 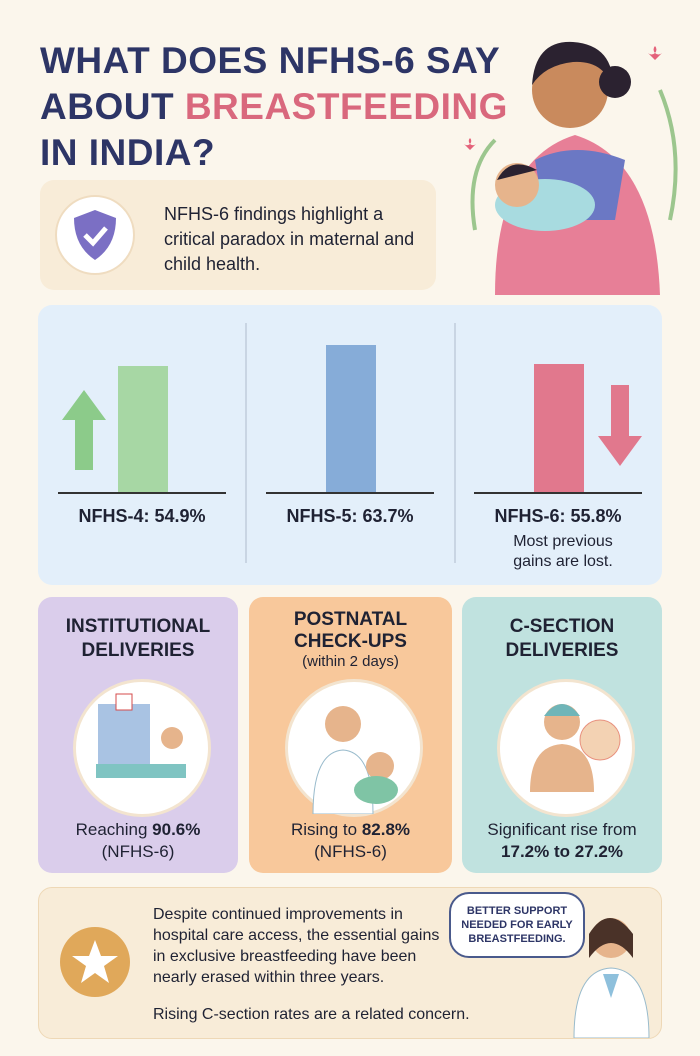 What do you see at coordinates (350, 661) in the screenshot?
I see `card-subtitle: (within 2 days)` at bounding box center [350, 661].